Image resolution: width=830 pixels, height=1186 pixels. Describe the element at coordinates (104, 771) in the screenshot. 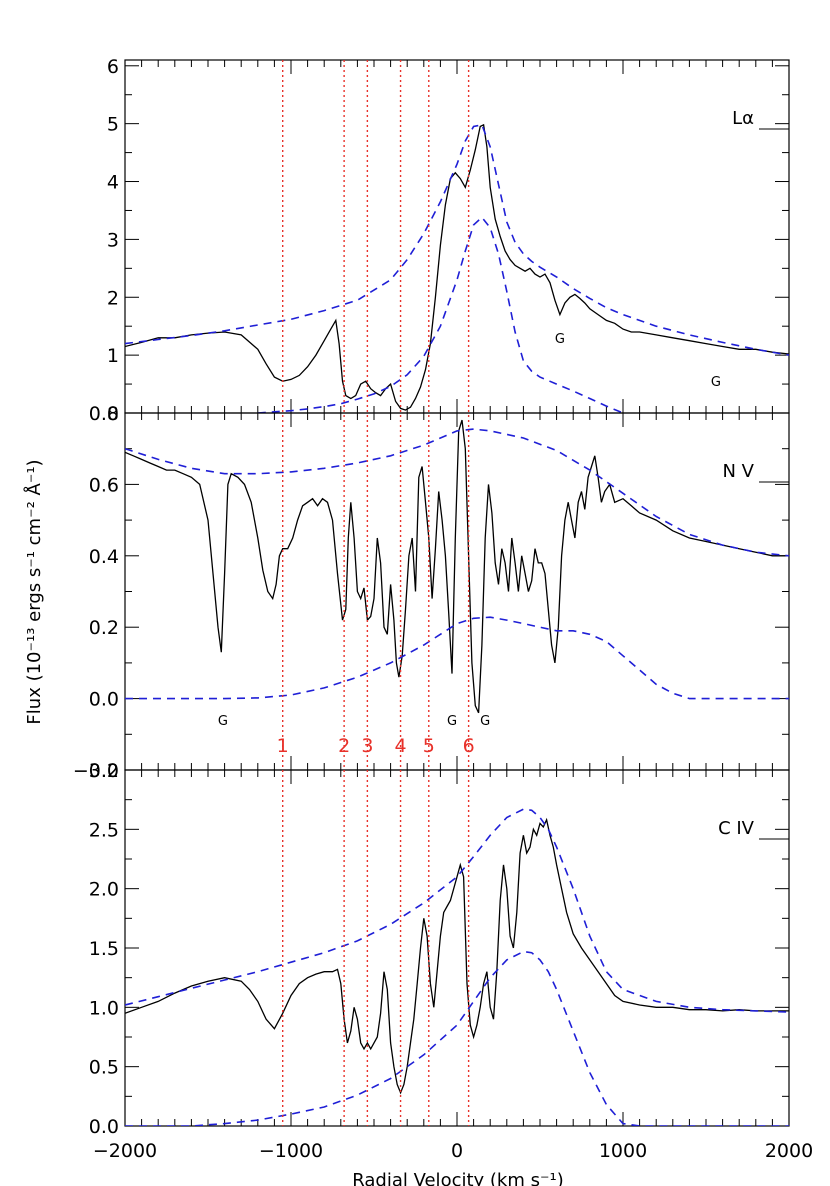

I see `y-tick-label: 3.0` at that location.